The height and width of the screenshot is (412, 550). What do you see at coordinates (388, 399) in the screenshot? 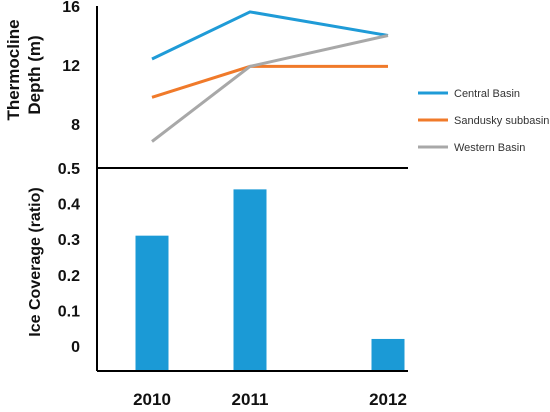
I see `x-tick-2012: 2012` at bounding box center [388, 399].